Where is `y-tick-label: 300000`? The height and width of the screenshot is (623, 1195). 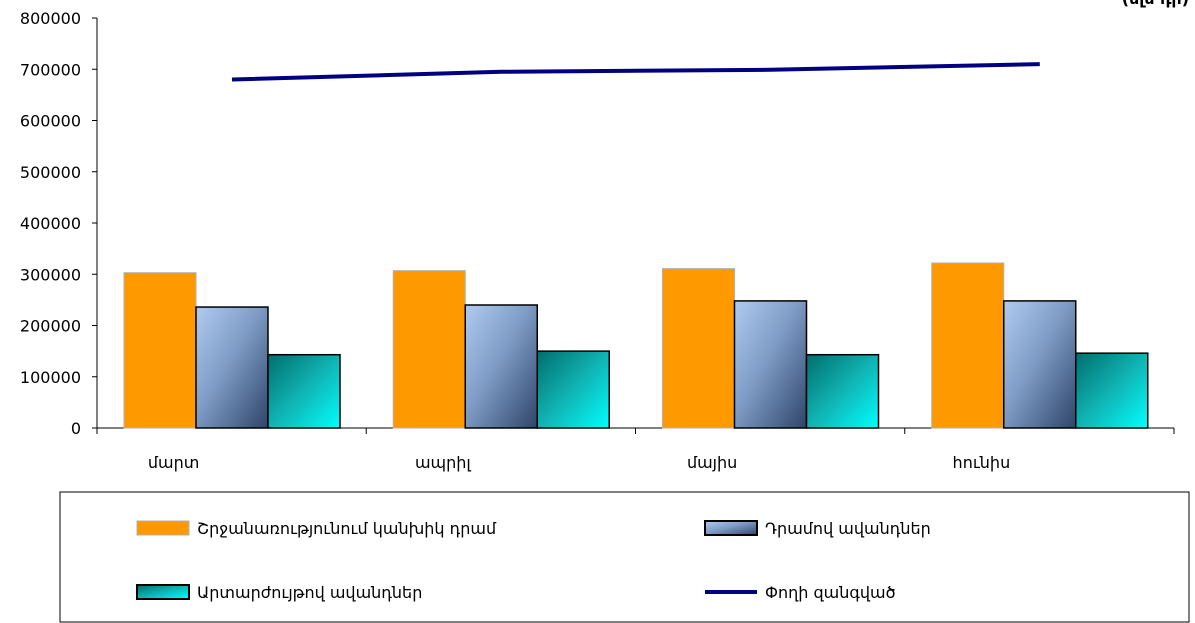 y-tick-label: 300000 is located at coordinates (50, 274).